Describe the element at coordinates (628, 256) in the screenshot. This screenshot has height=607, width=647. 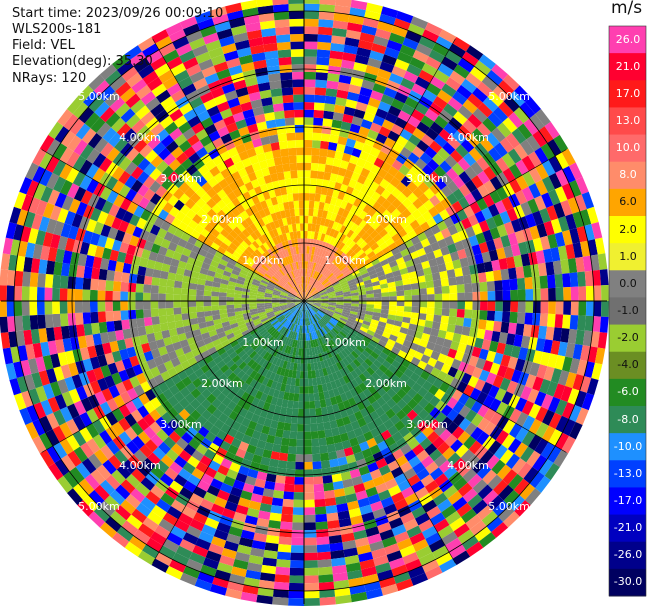
I see `colorbar-tick-label: 1.0` at that location.